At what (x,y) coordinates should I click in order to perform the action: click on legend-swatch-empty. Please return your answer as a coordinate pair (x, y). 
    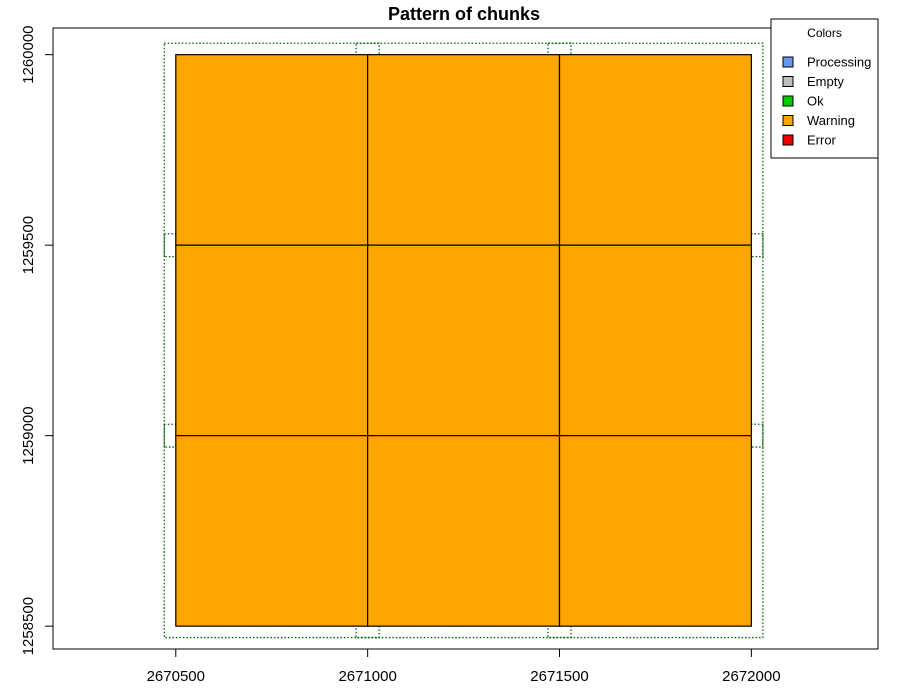
    Looking at the image, I should click on (788, 81).